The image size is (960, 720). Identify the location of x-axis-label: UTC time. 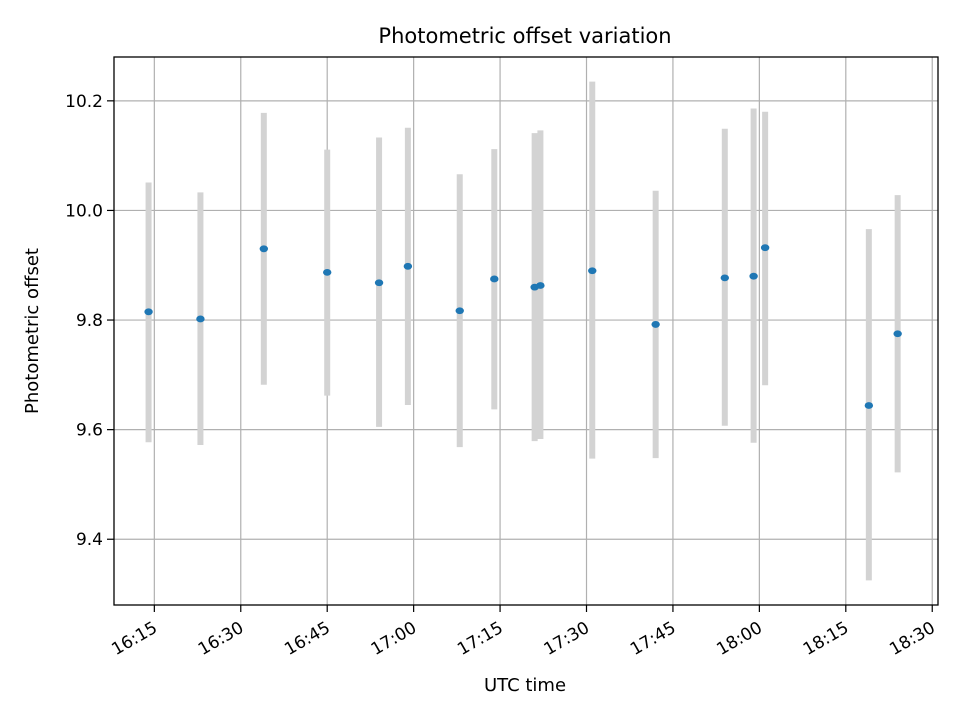
(525, 685).